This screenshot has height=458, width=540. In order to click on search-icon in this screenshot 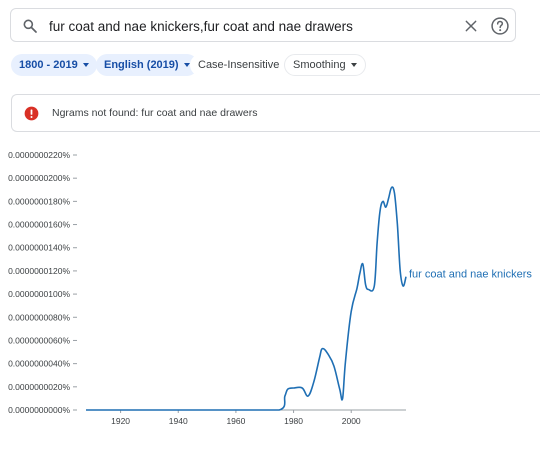, I will do `click(30, 26)`.